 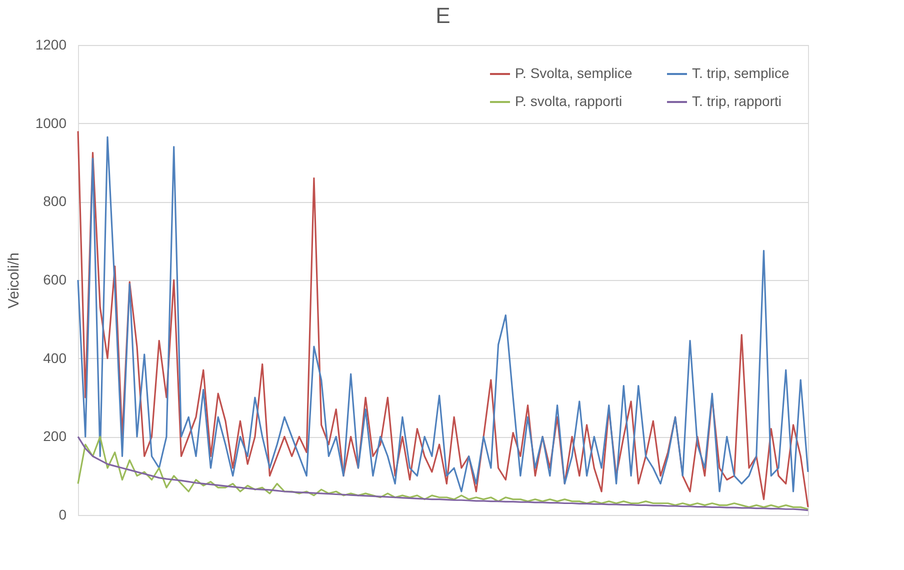 What do you see at coordinates (568, 101) in the screenshot?
I see `legend-label: P. svolta, rapporti` at bounding box center [568, 101].